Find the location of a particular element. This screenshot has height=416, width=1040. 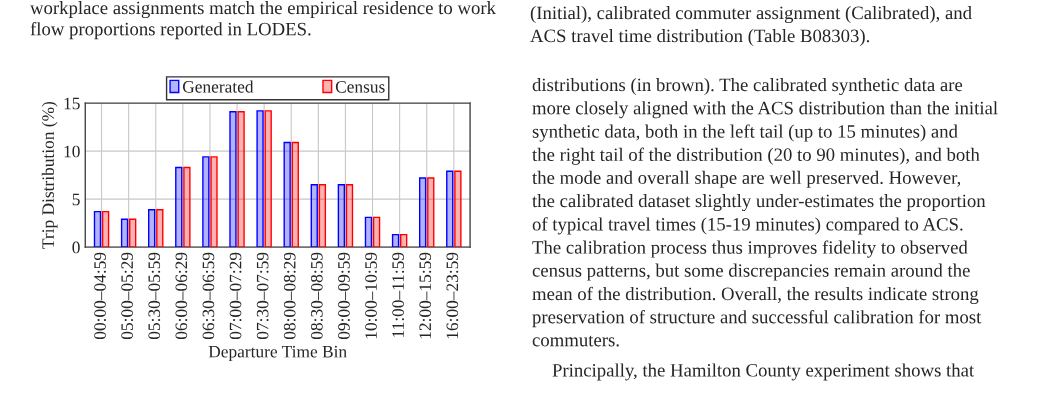

legend-label: Generated is located at coordinates (218, 86).